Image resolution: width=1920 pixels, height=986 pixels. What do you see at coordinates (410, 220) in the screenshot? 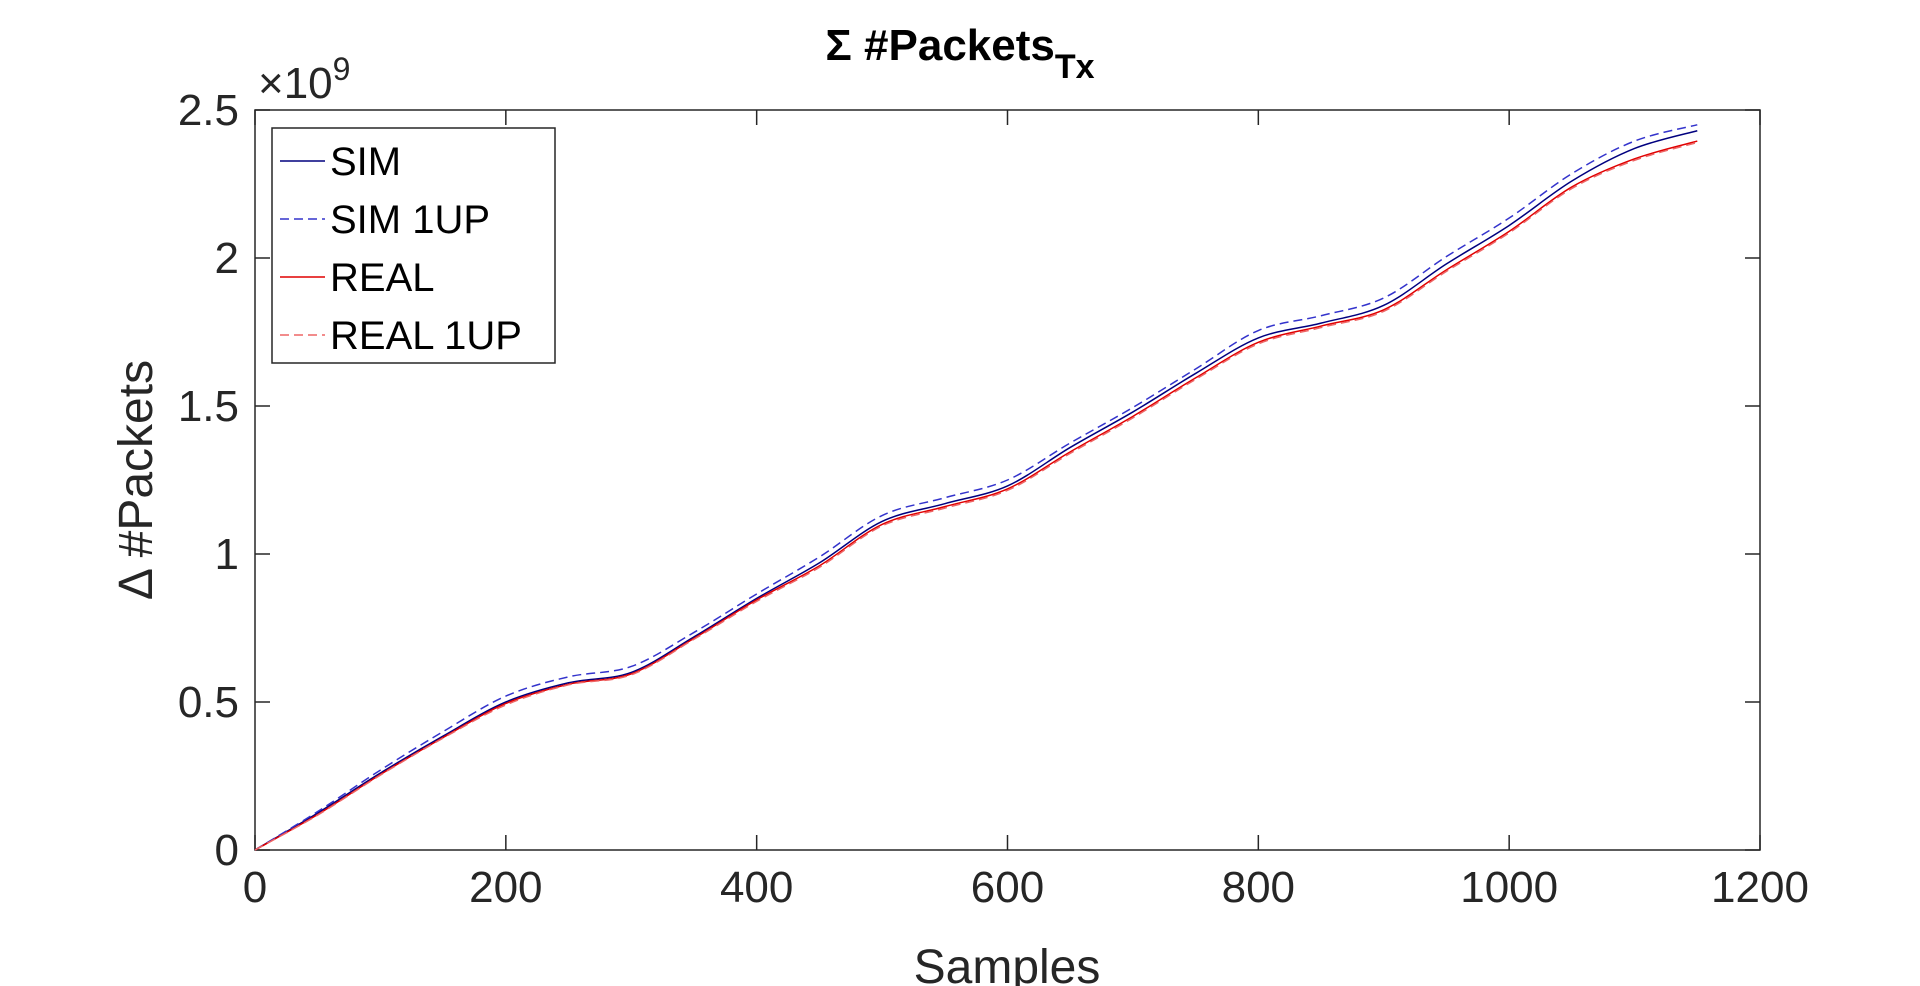
I see `legend-label-1: SIM 1UP` at bounding box center [410, 220].